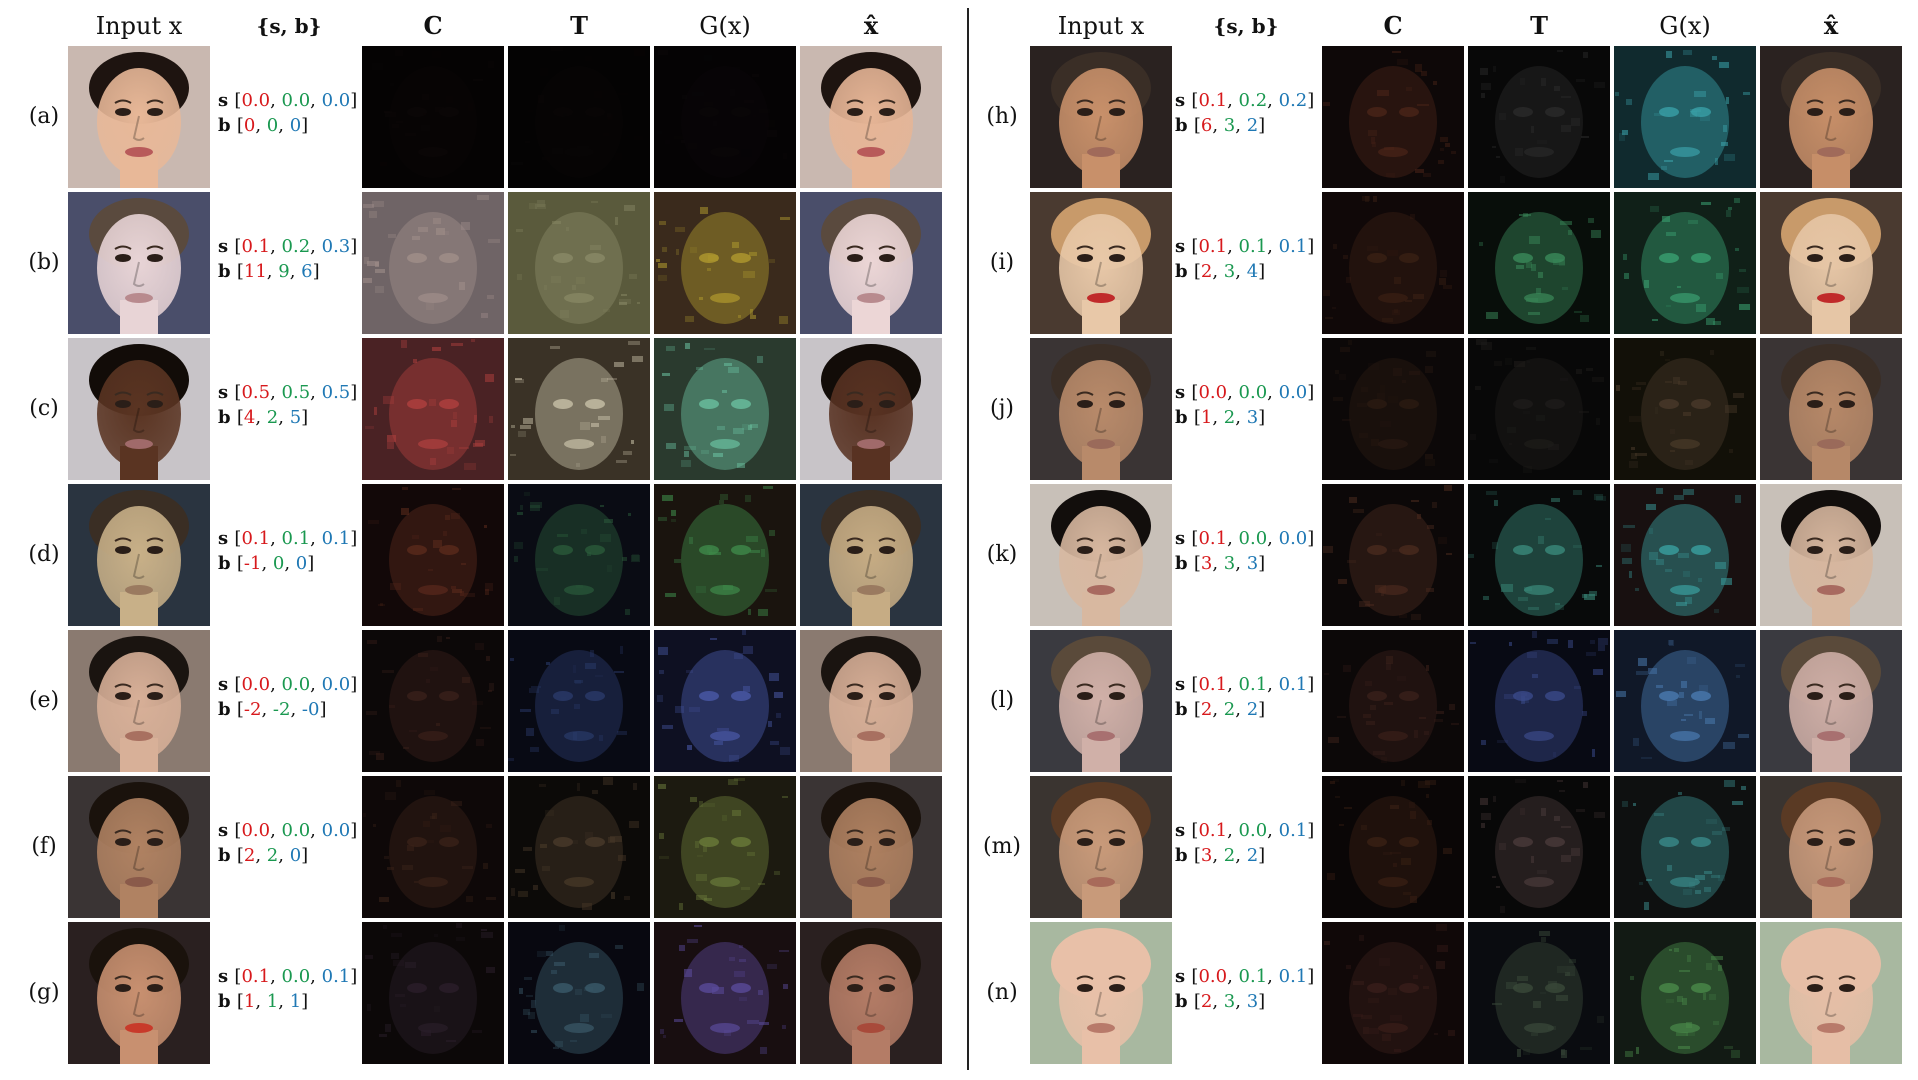 The height and width of the screenshot is (1080, 1918). What do you see at coordinates (480, 993) in the screenshot?
I see `figure-row: (g) s [0.1, 0.0, 0.1] b [1, 1, 1]` at bounding box center [480, 993].